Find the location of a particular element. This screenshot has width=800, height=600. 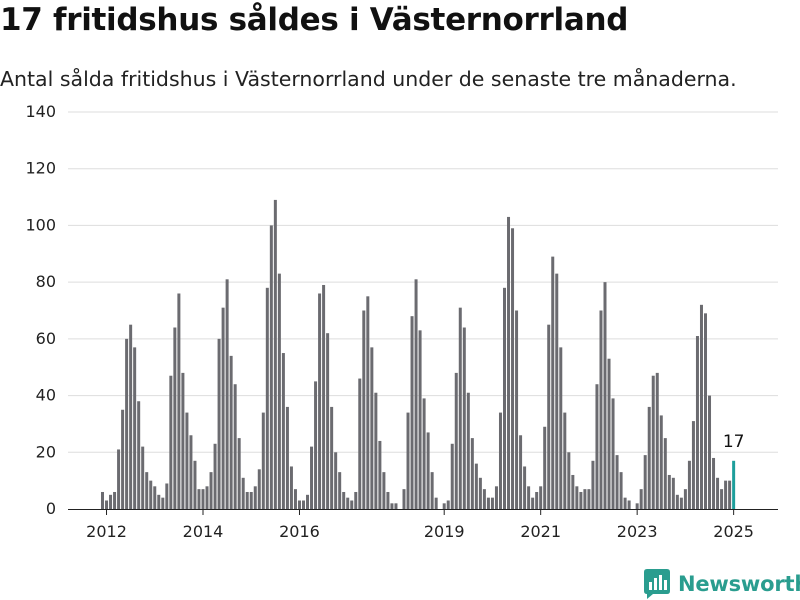

y-tick-label: 120 is located at coordinates (40, 168).